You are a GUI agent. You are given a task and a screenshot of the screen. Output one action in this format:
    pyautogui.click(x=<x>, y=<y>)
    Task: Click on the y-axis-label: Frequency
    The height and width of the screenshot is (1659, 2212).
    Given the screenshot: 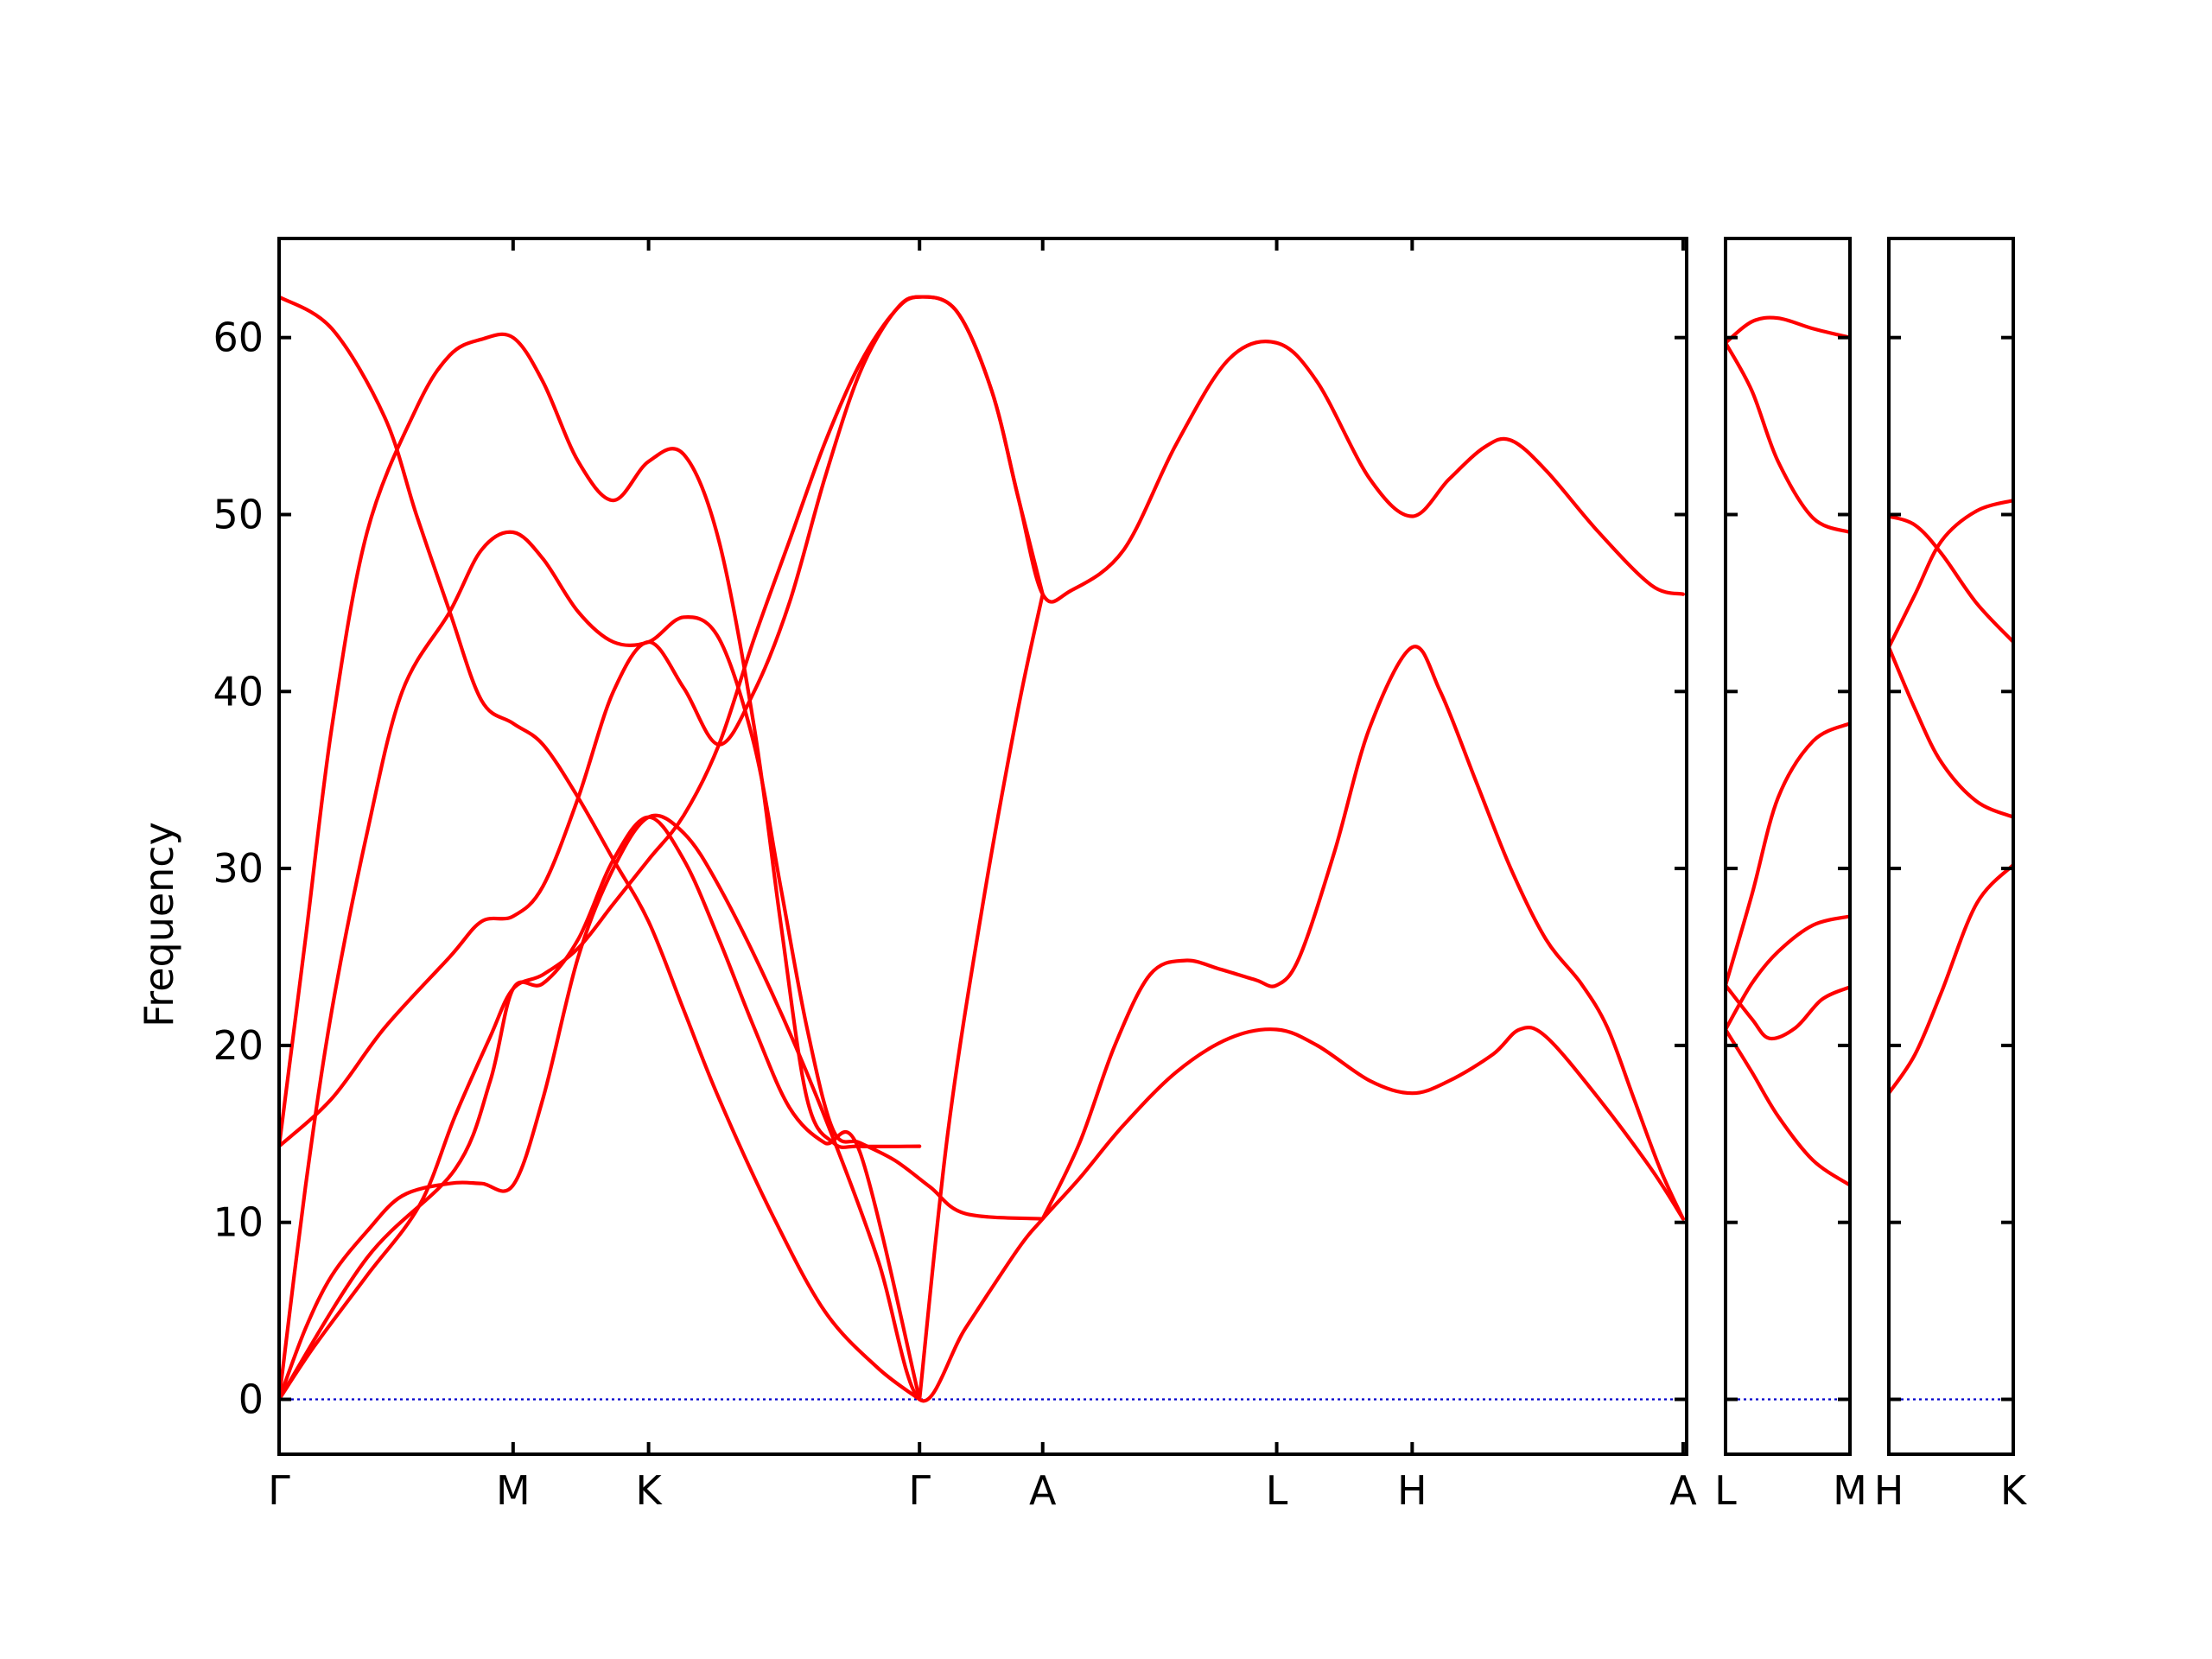 What is the action you would take?
    pyautogui.click(x=159, y=924)
    